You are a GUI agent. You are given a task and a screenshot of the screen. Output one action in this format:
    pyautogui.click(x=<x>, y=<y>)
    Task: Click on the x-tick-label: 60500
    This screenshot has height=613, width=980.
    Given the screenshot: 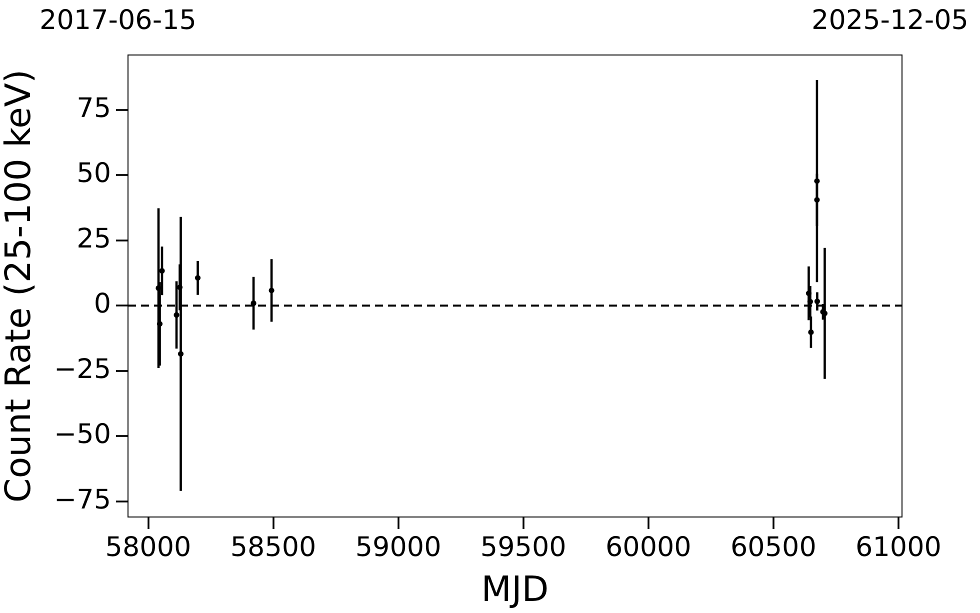 What is the action you would take?
    pyautogui.click(x=773, y=548)
    